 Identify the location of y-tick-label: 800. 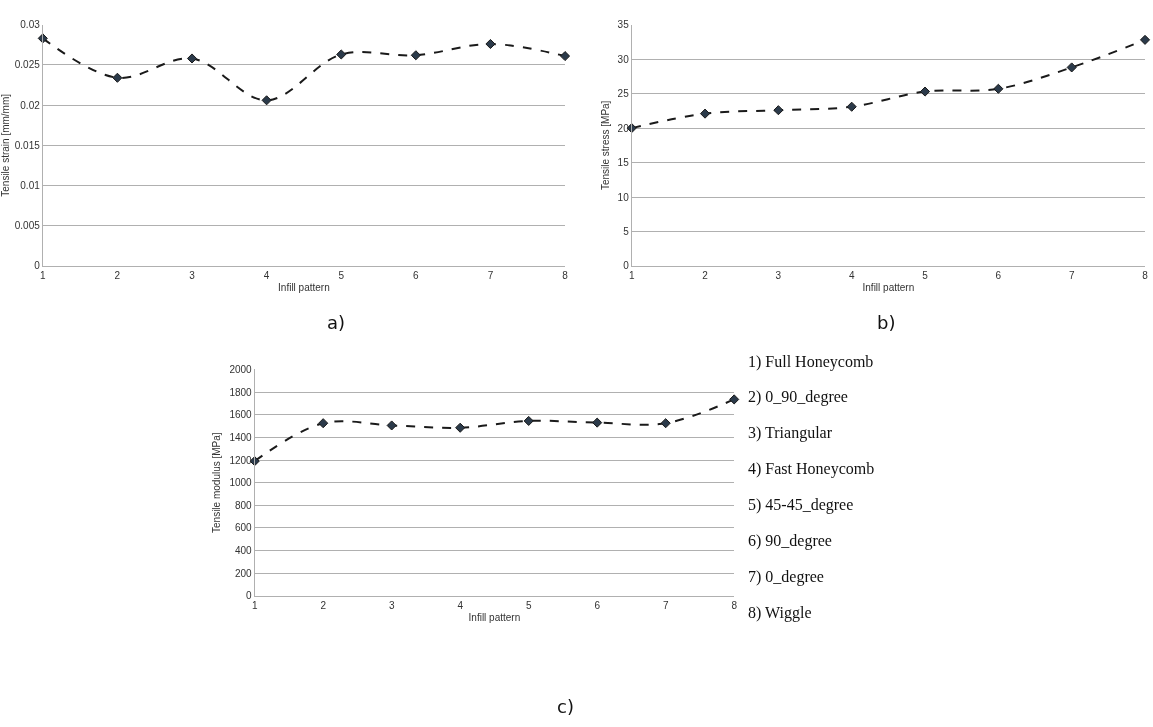
(244, 505).